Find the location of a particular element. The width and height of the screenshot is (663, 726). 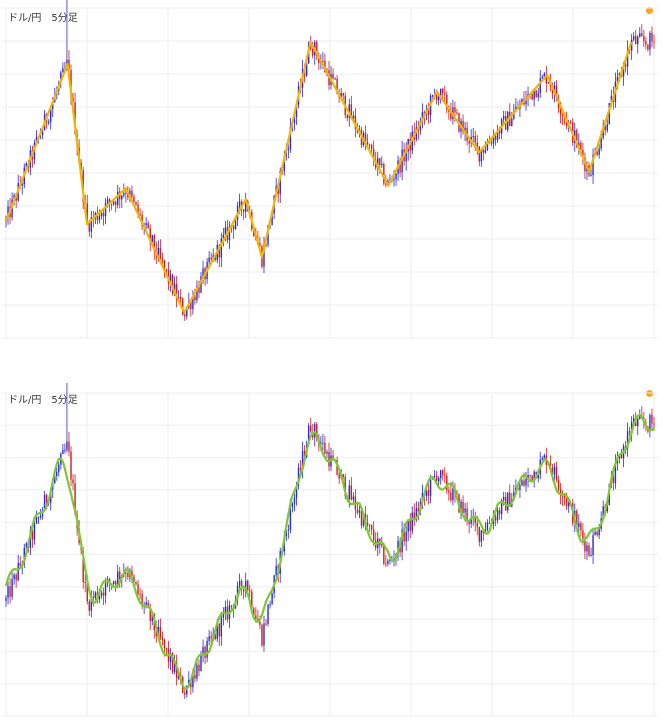

info-icon is located at coordinates (649, 10).